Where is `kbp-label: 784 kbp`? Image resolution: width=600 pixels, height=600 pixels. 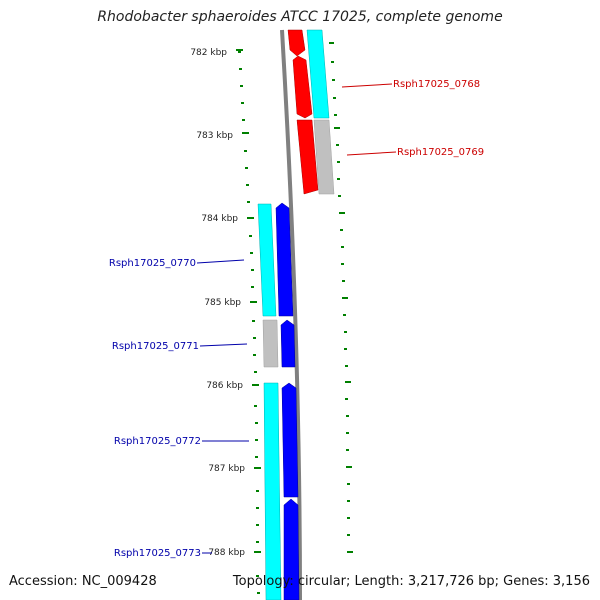 kbp-label: 784 kbp is located at coordinates (219, 219).